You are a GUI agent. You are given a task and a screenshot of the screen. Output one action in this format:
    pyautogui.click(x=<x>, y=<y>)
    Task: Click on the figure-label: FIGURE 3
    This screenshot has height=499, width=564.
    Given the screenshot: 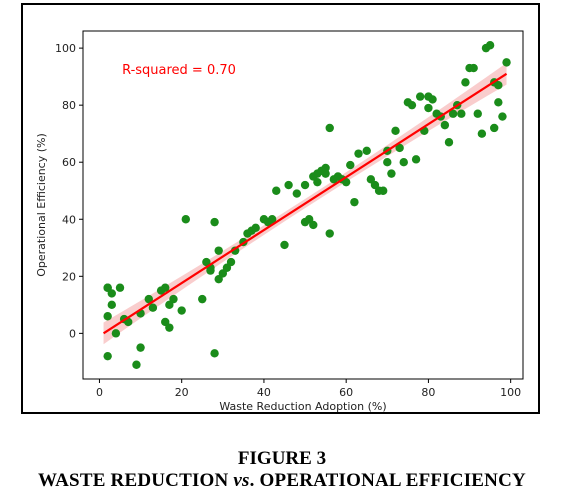 What is the action you would take?
    pyautogui.click(x=282, y=458)
    